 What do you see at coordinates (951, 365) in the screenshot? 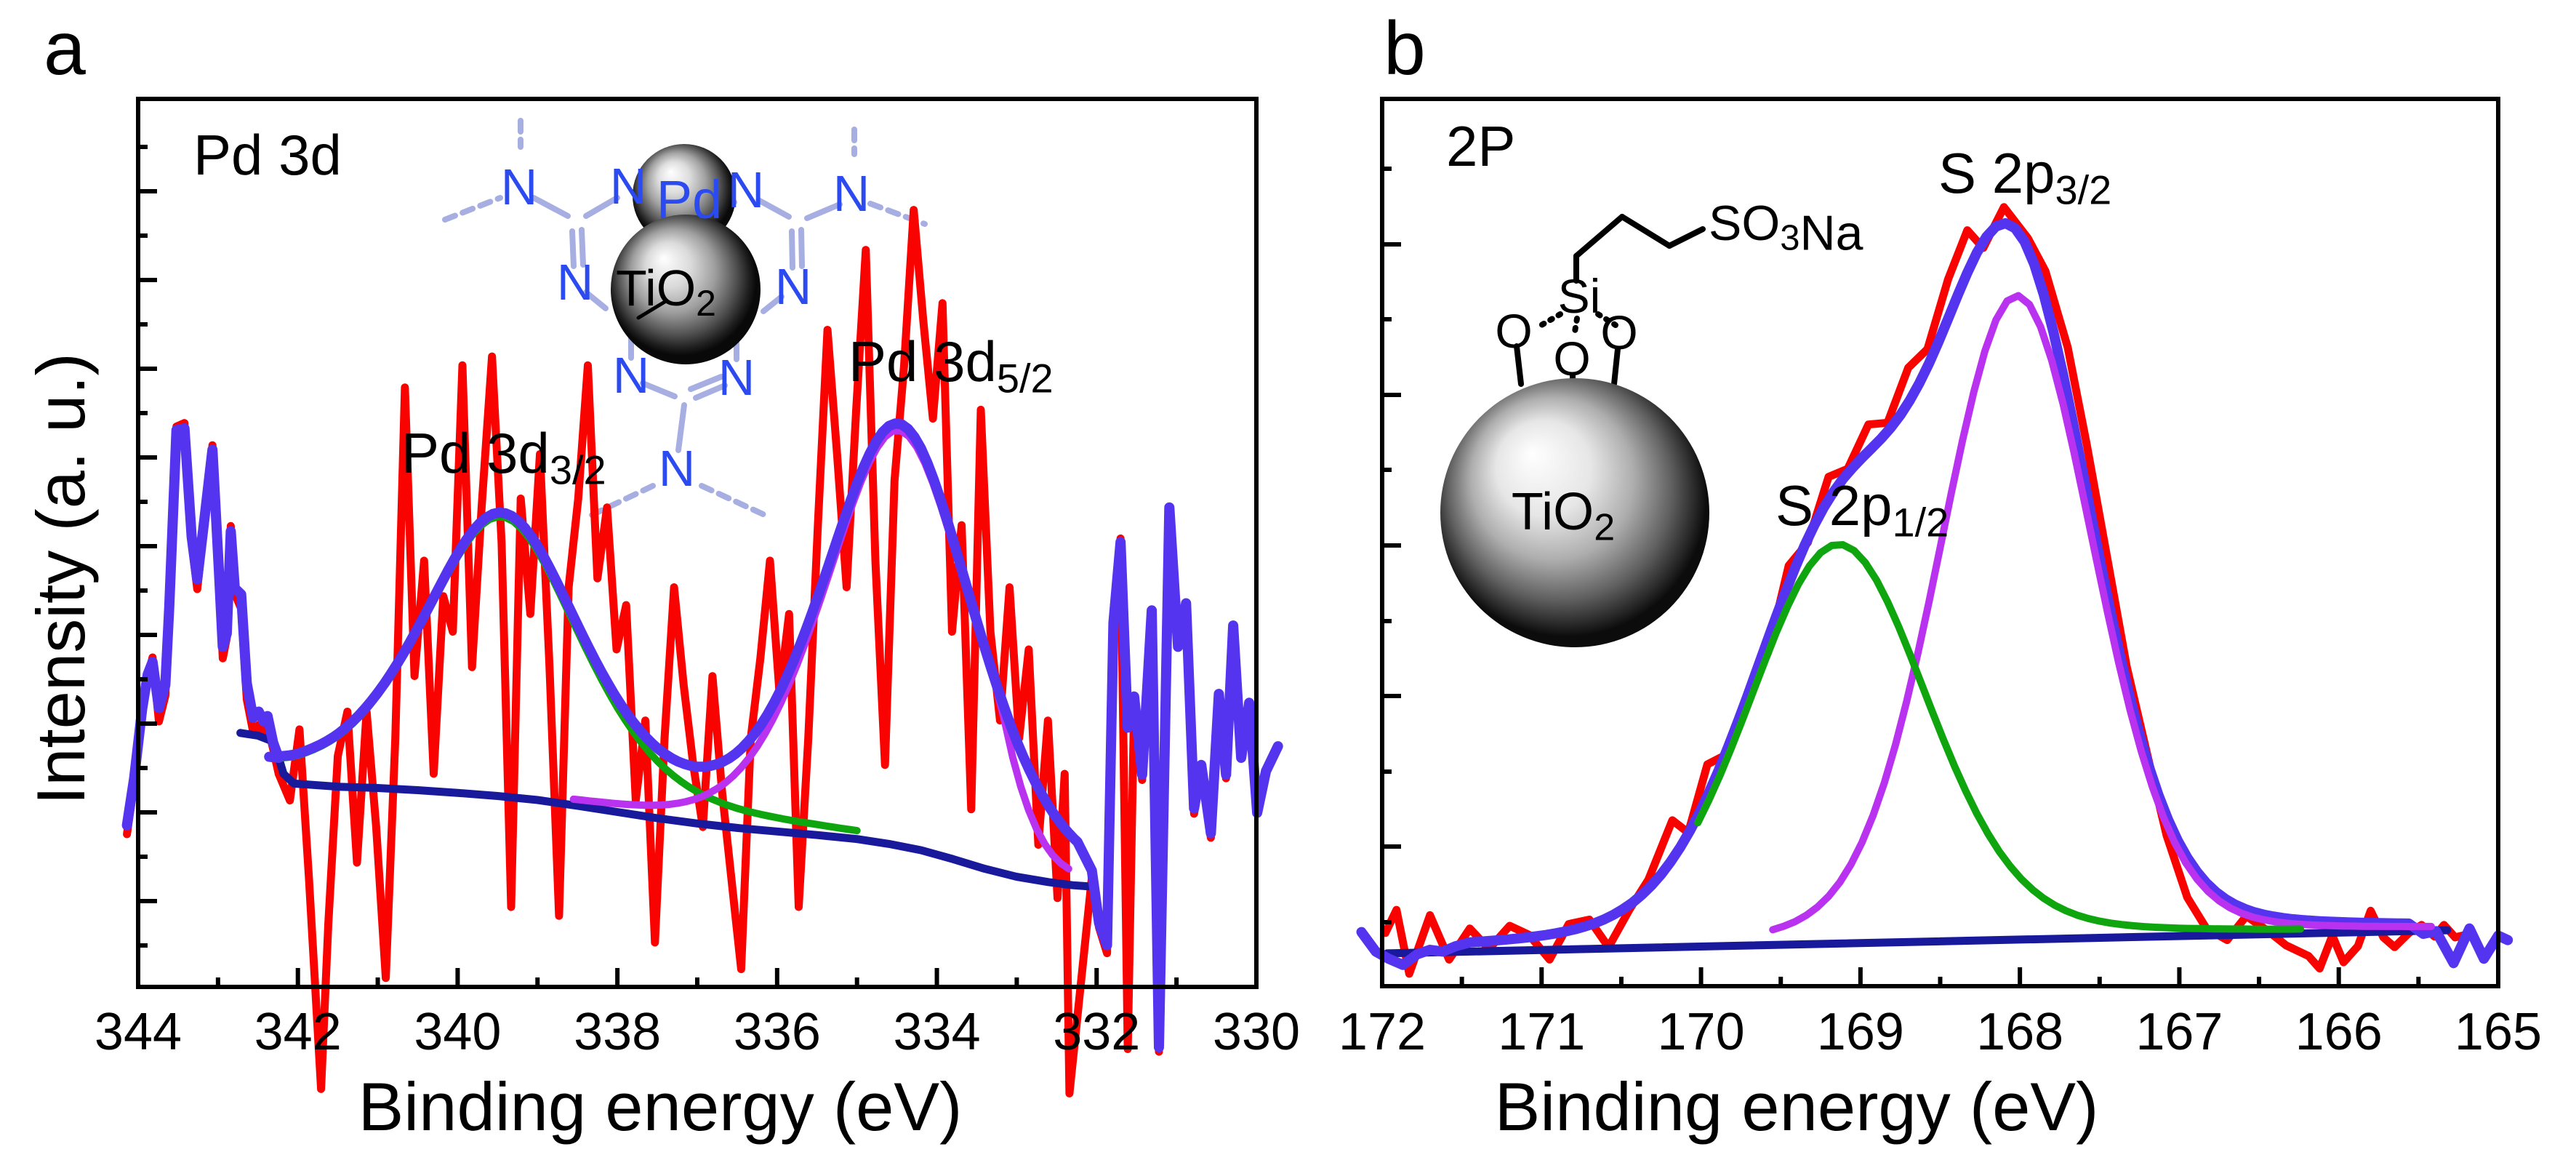
I see `label-pd-3d52: Pd 3d5/2` at bounding box center [951, 365].